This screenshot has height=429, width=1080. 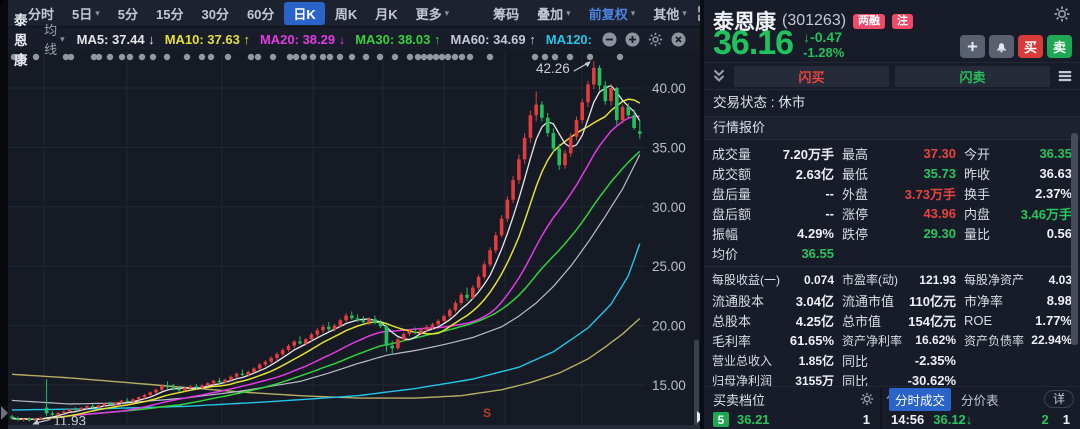 What do you see at coordinates (21, 40) in the screenshot?
I see `legend-stock-name: 泰恩康` at bounding box center [21, 40].